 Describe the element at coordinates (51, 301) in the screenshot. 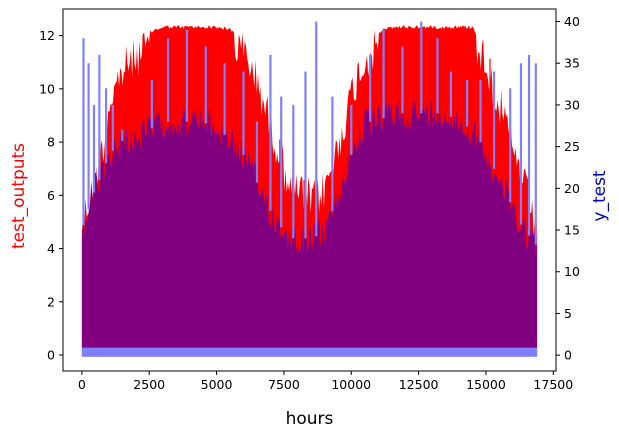

I see `left-y-tick-label: 2` at that location.